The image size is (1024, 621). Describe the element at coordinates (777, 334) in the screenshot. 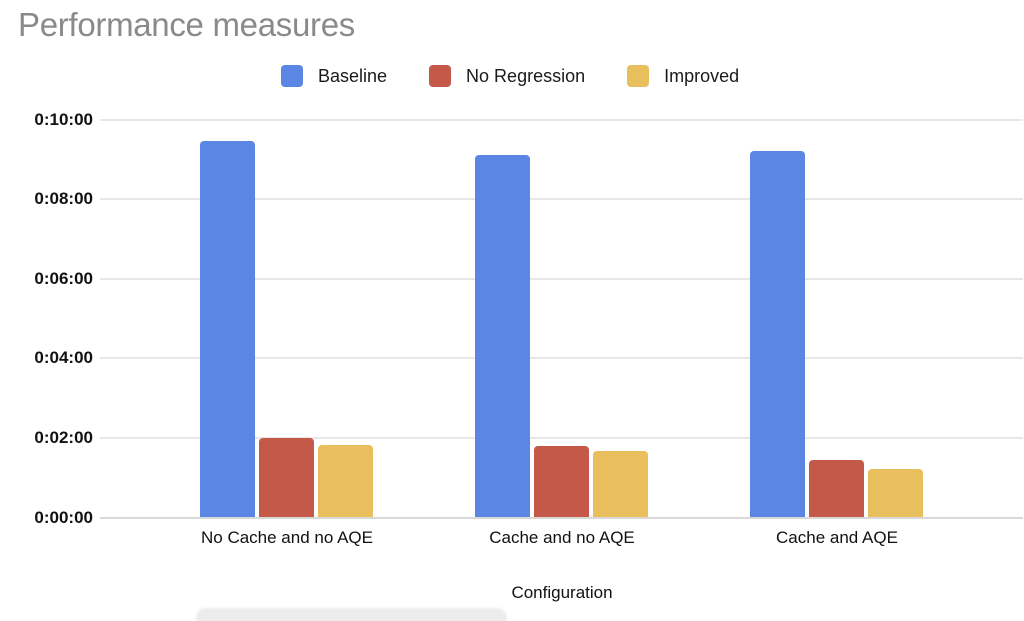

I see `bar-cache-and-aqe-baseline` at that location.